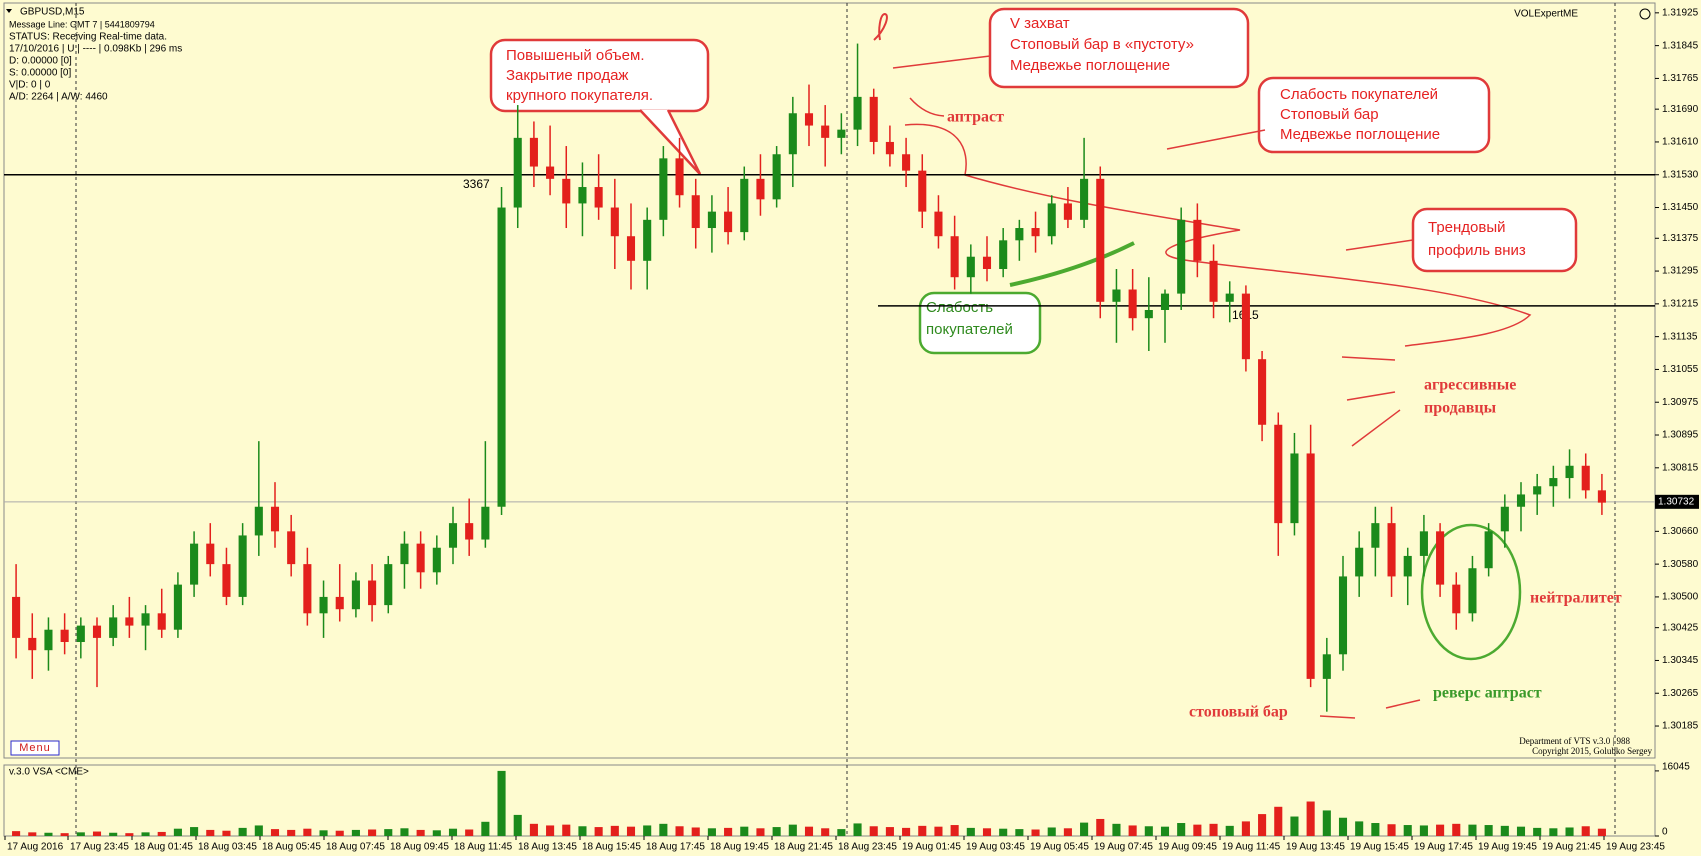  I want to click on x-tick-label: 19 Aug 15:45, so click(1379, 847).